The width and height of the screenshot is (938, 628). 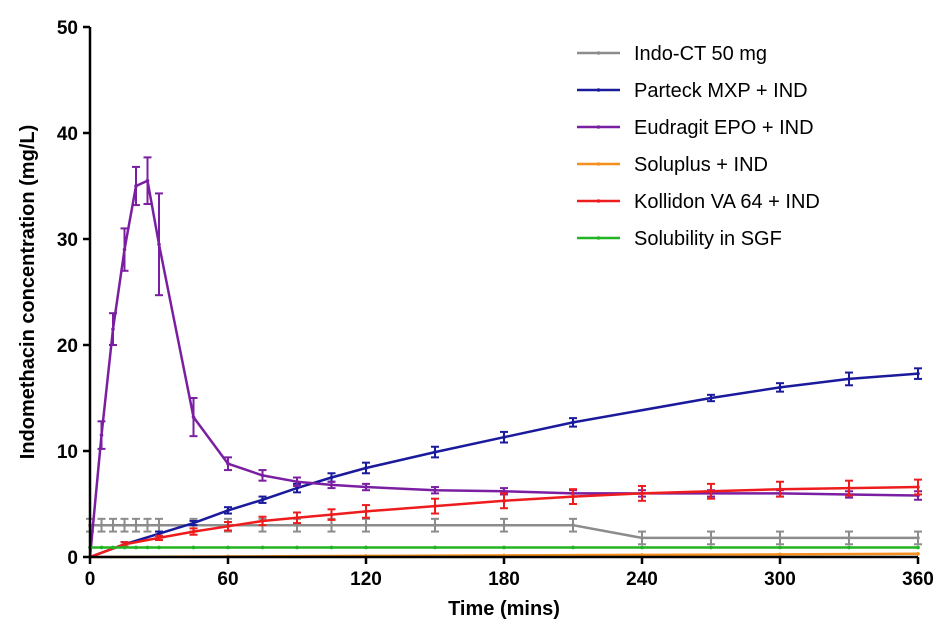 What do you see at coordinates (708, 239) in the screenshot?
I see `legend-label: Solubility in SGF` at bounding box center [708, 239].